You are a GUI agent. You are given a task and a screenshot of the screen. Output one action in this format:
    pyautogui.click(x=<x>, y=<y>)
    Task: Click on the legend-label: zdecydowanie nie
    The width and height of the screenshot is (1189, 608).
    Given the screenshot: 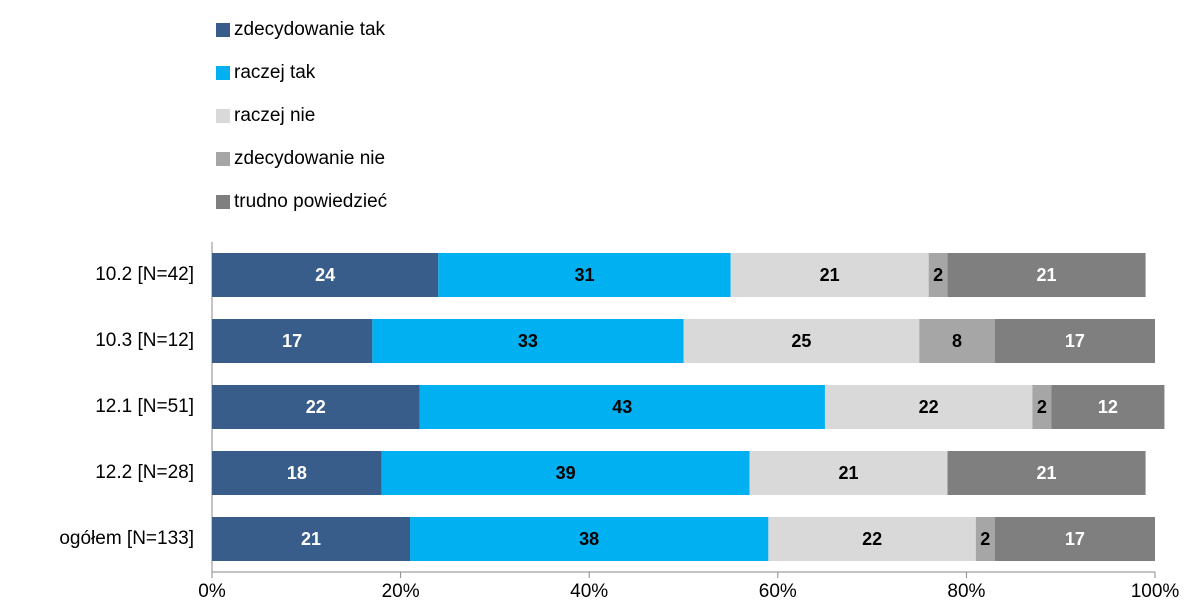 What is the action you would take?
    pyautogui.click(x=309, y=158)
    